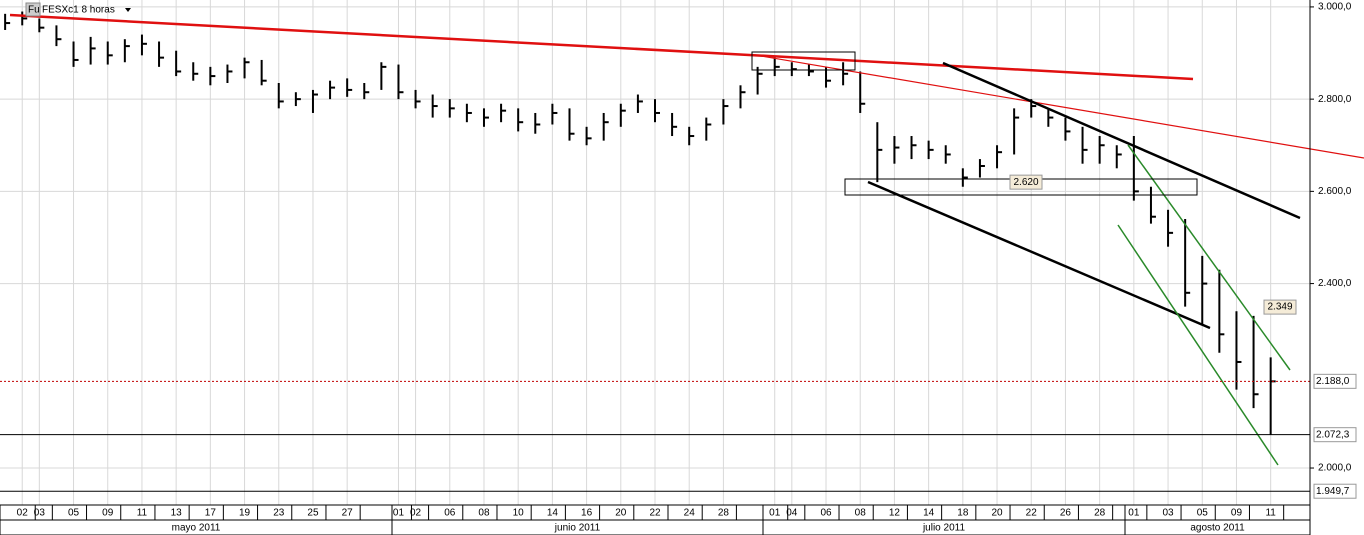  What do you see at coordinates (1066, 513) in the screenshot?
I see `x-tick-label: 26` at bounding box center [1066, 513].